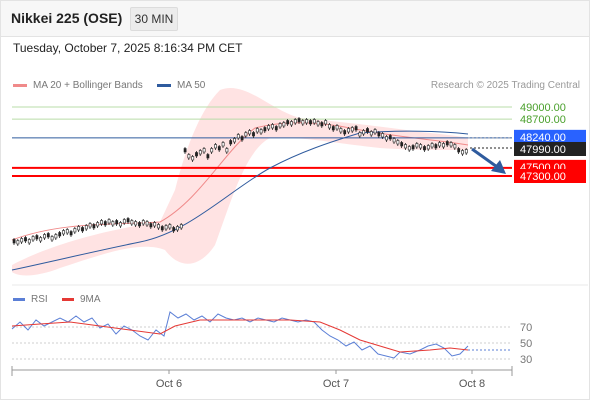 The image size is (590, 400). Describe the element at coordinates (543, 120) in the screenshot. I see `price-label-48700: 48700.00` at that location.